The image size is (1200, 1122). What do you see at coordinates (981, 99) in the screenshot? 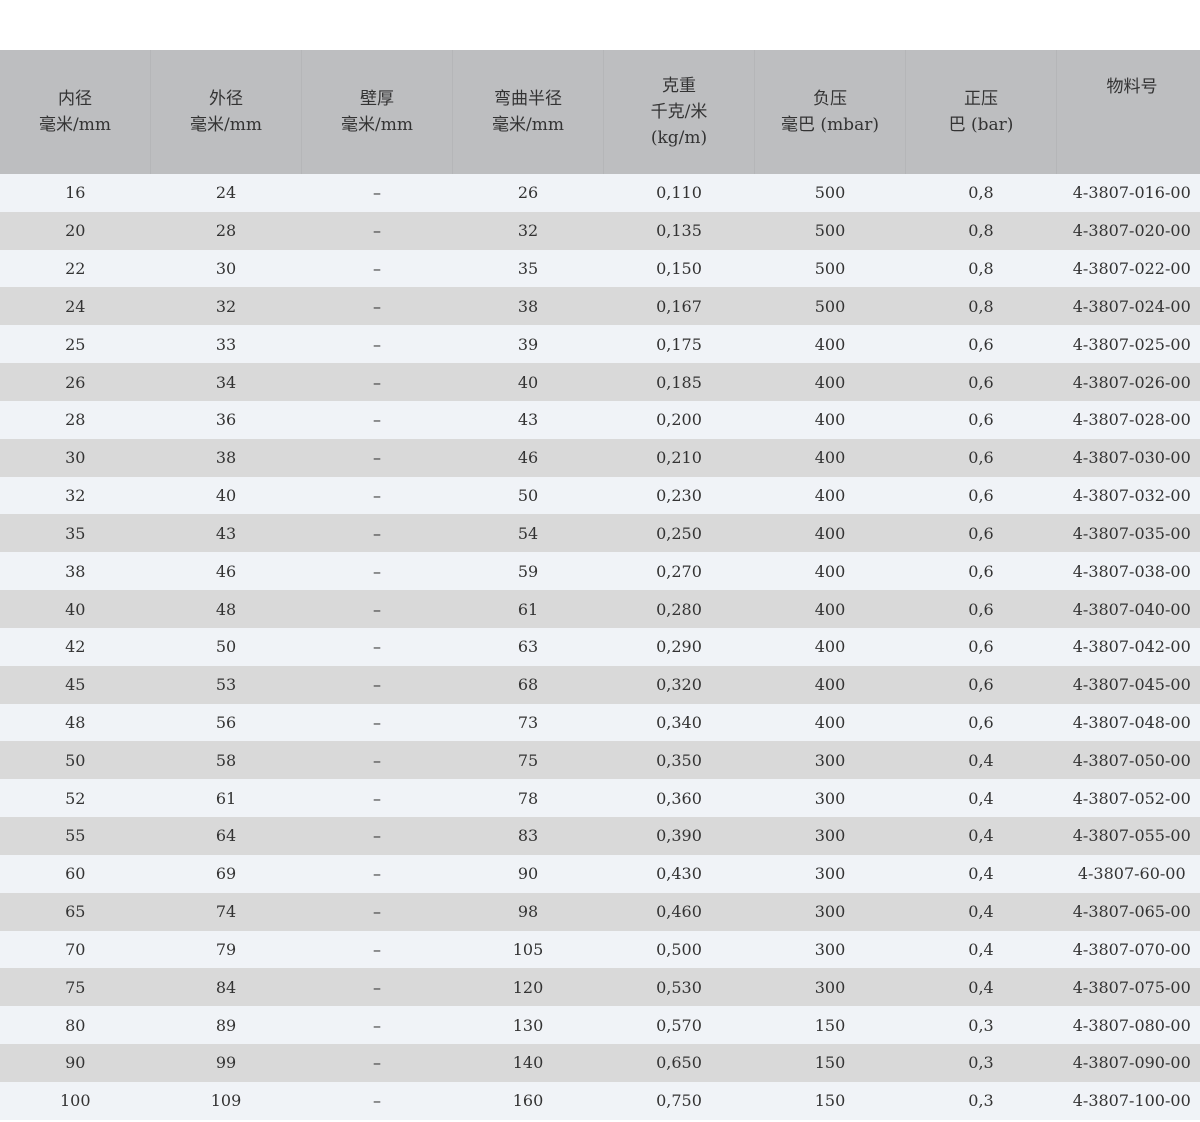
I see `header-line: 正压` at bounding box center [981, 99].